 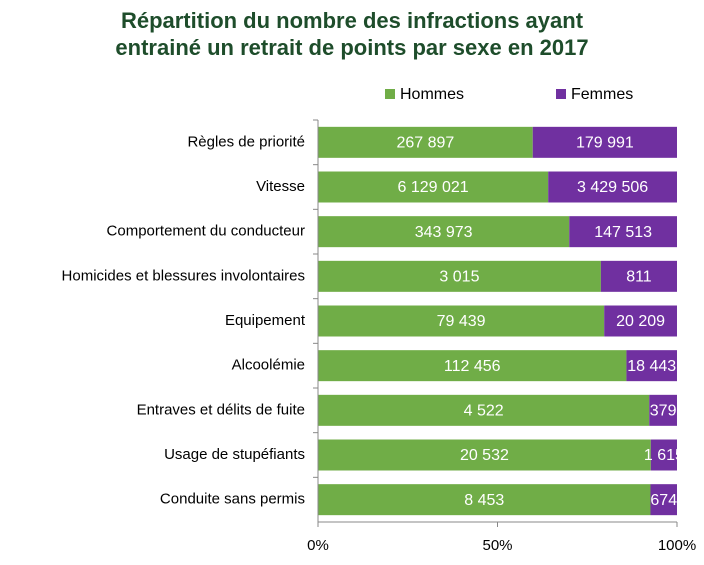 What do you see at coordinates (268, 365) in the screenshot?
I see `y-tick-label: Alcoolémie` at bounding box center [268, 365].